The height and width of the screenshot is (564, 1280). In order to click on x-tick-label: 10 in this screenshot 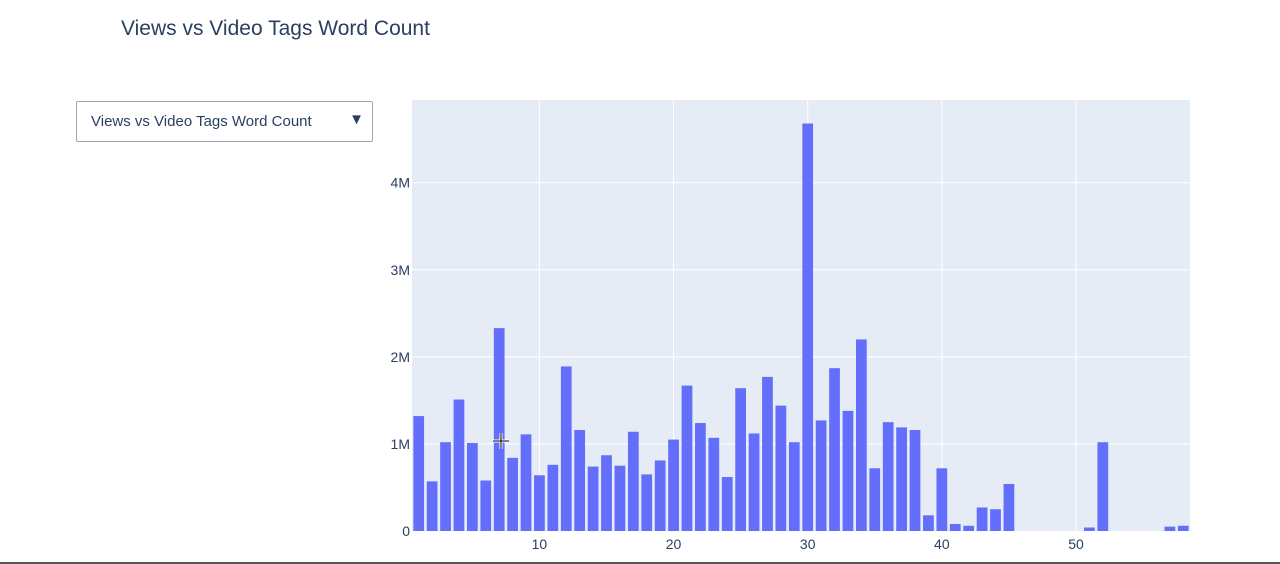, I will do `click(540, 544)`.